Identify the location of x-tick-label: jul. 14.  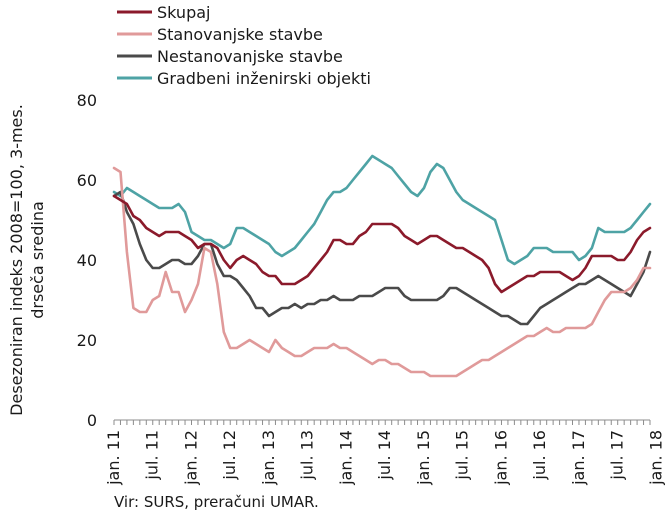
(384, 455).